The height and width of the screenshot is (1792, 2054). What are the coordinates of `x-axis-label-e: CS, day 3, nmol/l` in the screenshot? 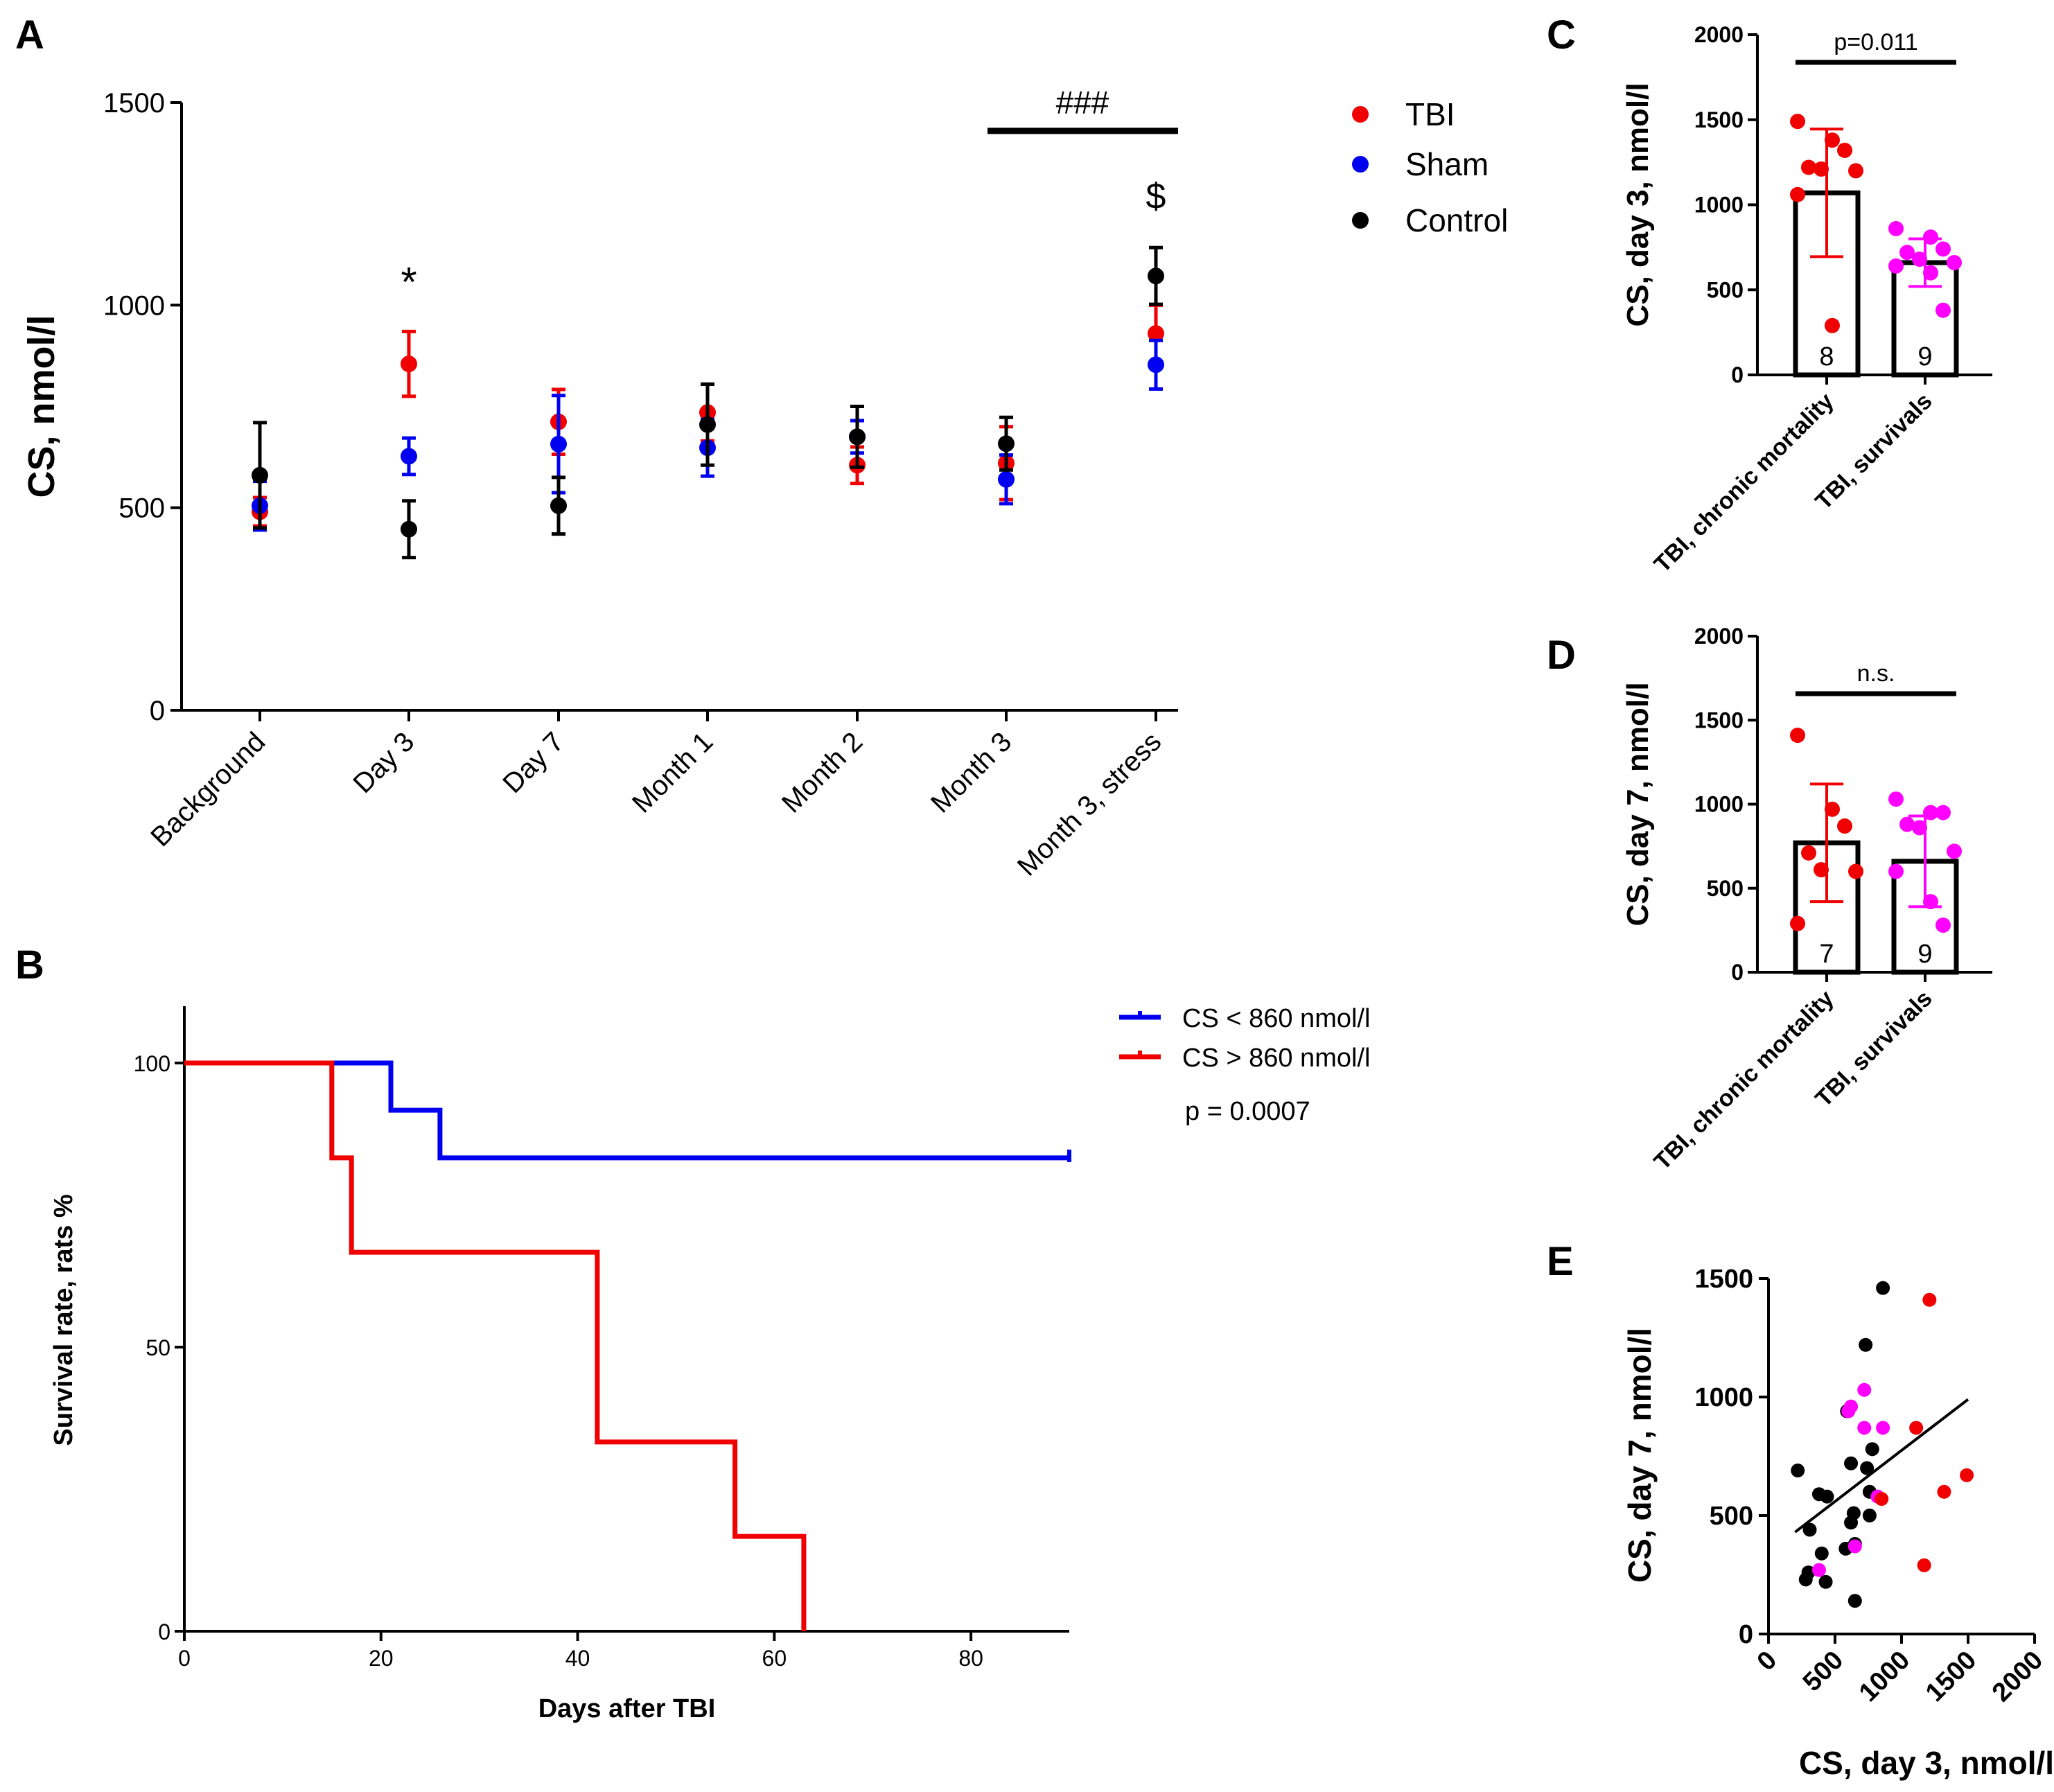 It's located at (1926, 1763).